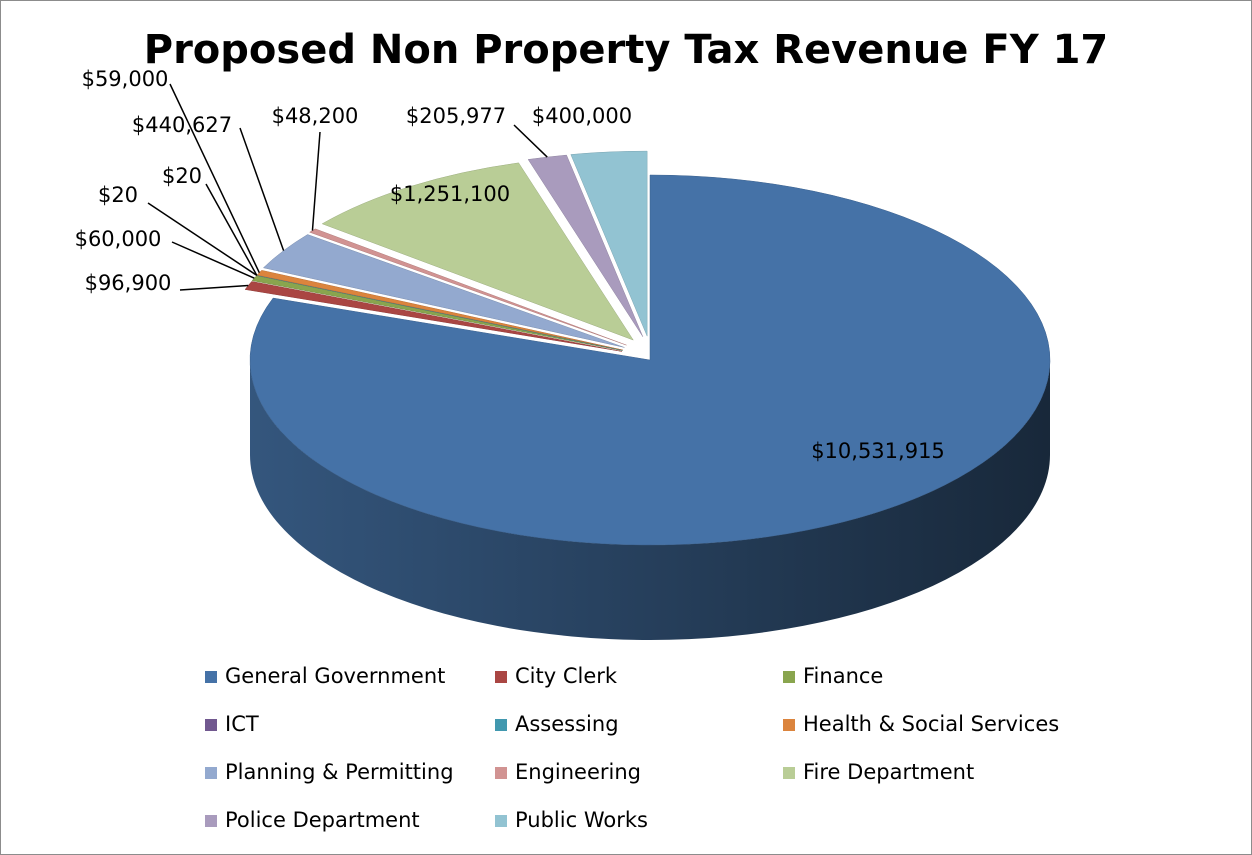 The height and width of the screenshot is (855, 1252). Describe the element at coordinates (581, 820) in the screenshot. I see `legend-label: Public Works` at that location.